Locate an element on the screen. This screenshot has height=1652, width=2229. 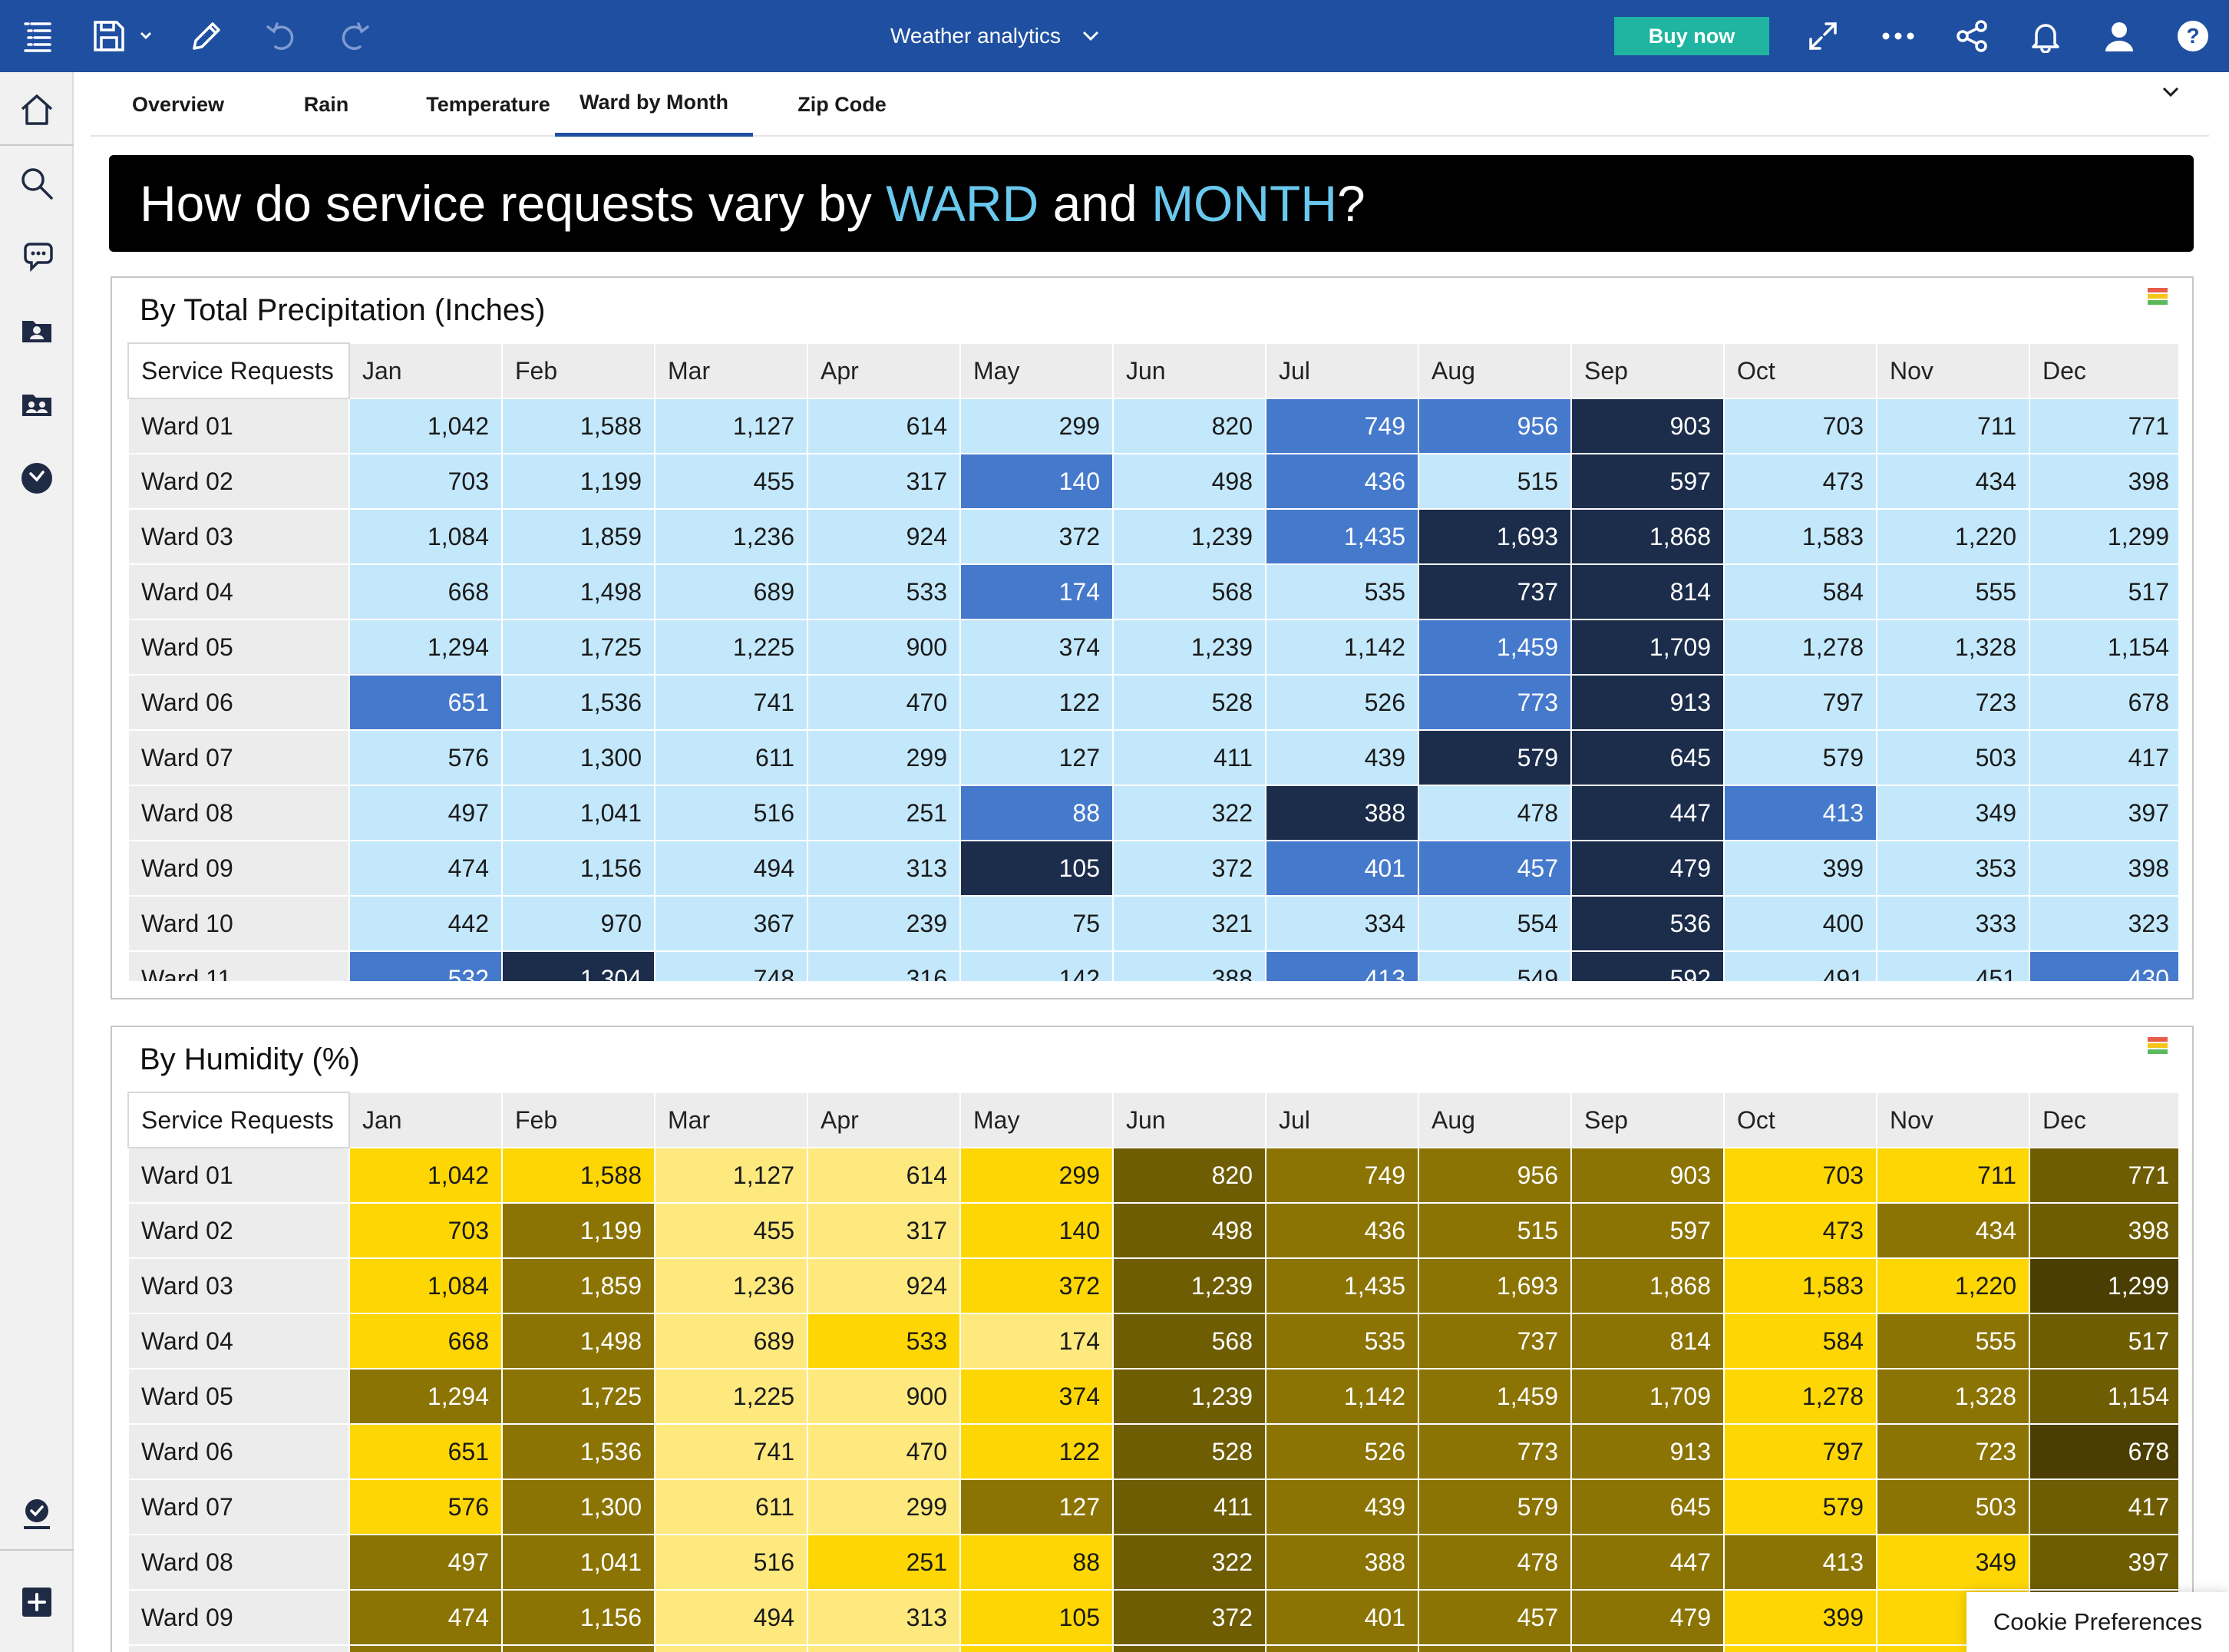
table-cell: 367 is located at coordinates (731, 1648).